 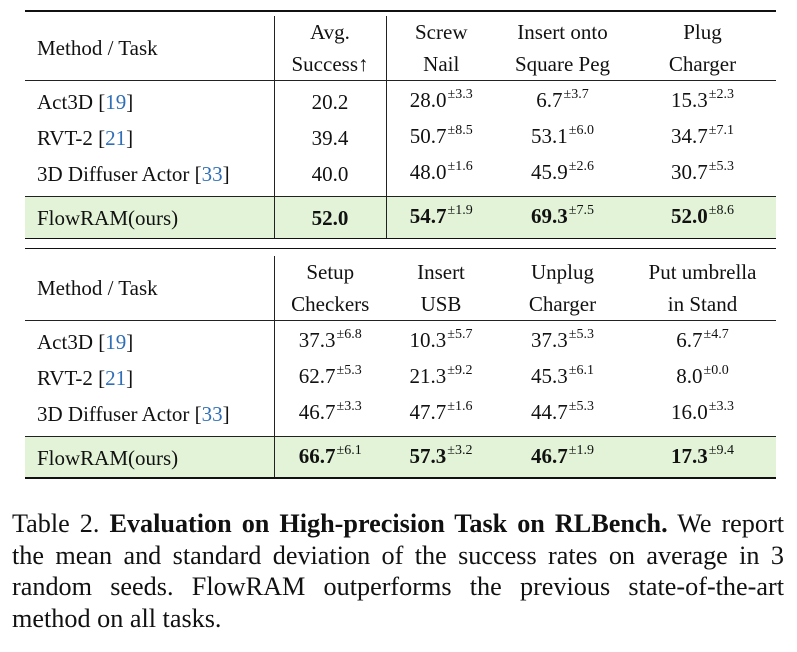 I want to click on col-header-insert-square-peg: Insert onto, so click(x=562, y=32).